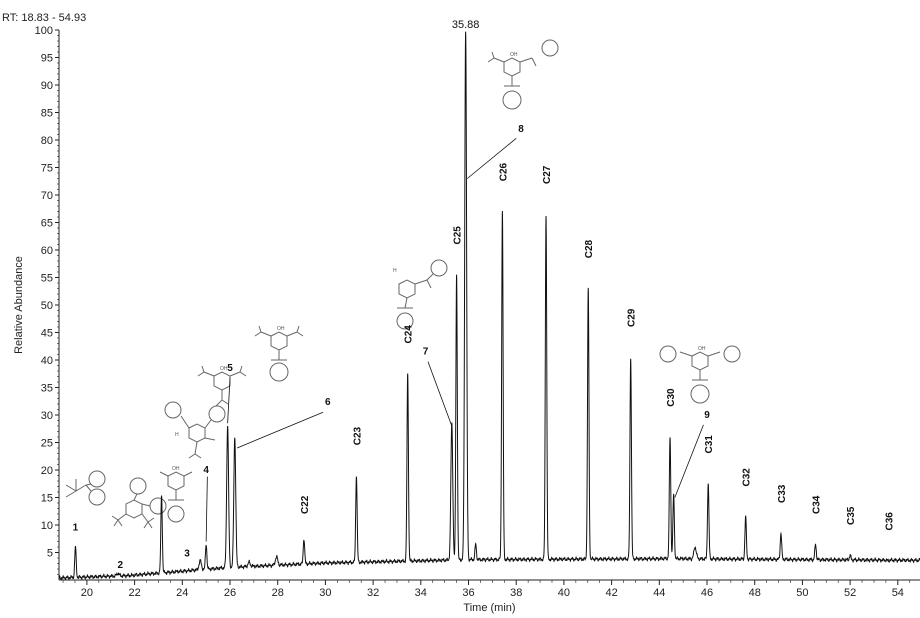 The image size is (920, 618). I want to click on peak-label: C26, so click(503, 171).